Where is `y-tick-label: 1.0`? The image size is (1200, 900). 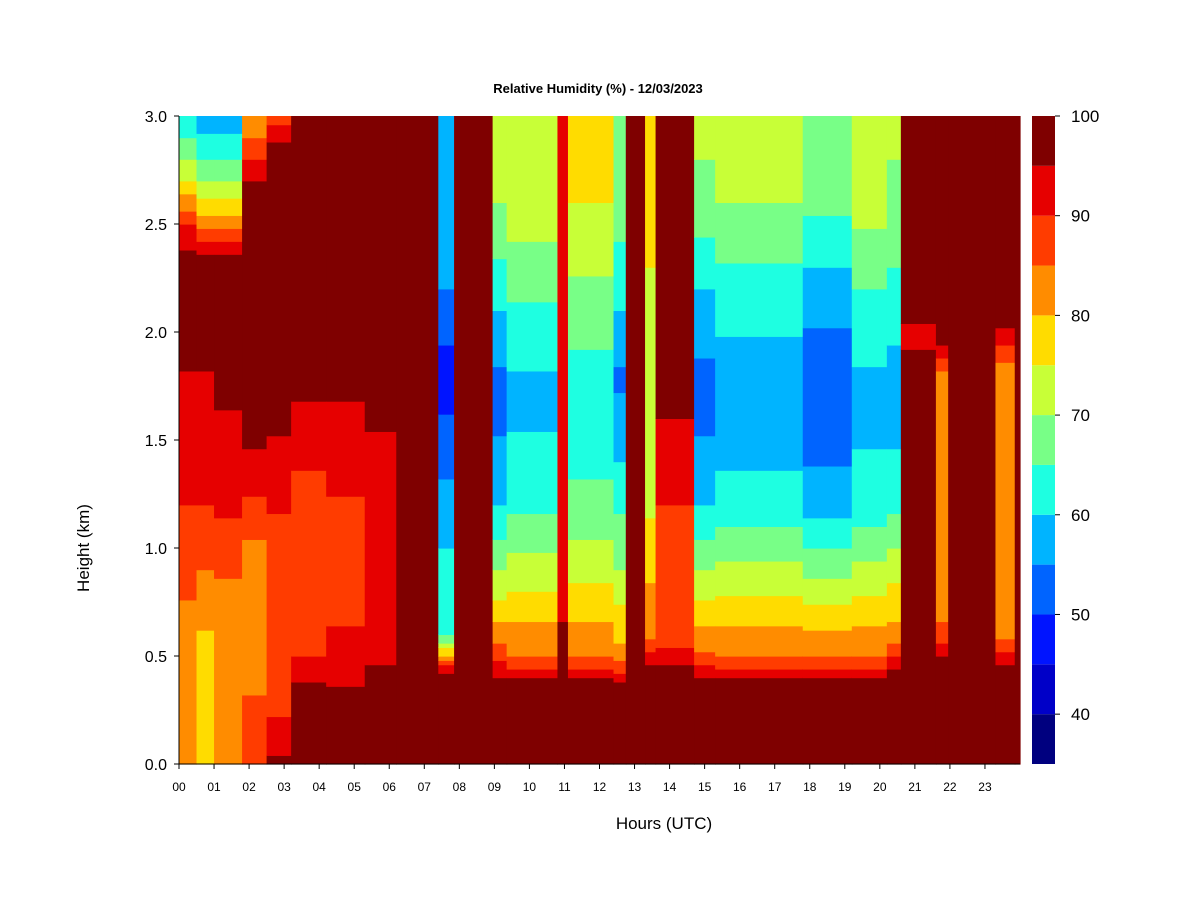
y-tick-label: 1.0 is located at coordinates (156, 549).